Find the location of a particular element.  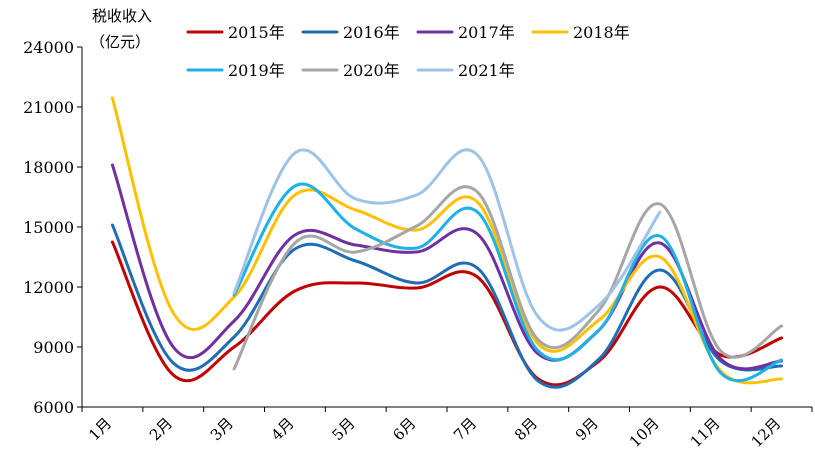

x-tick-label: 3月 is located at coordinates (222, 429).